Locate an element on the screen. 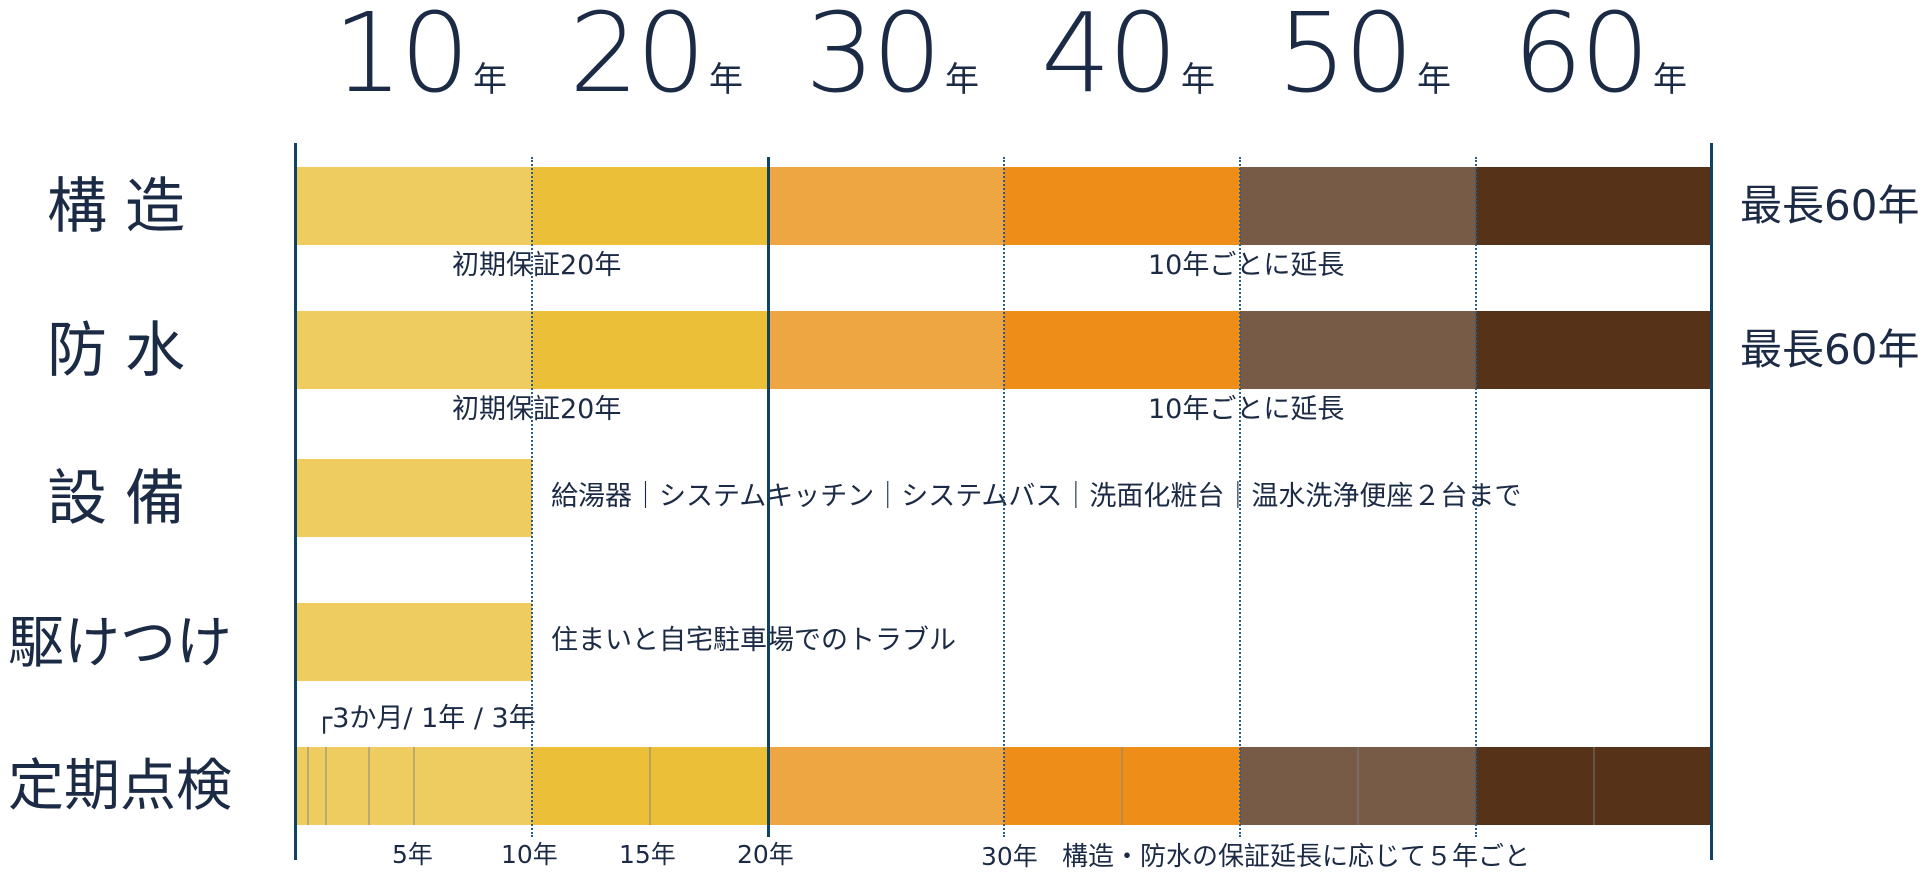 This screenshot has width=1924, height=874. rush-service-bar is located at coordinates (414, 642).